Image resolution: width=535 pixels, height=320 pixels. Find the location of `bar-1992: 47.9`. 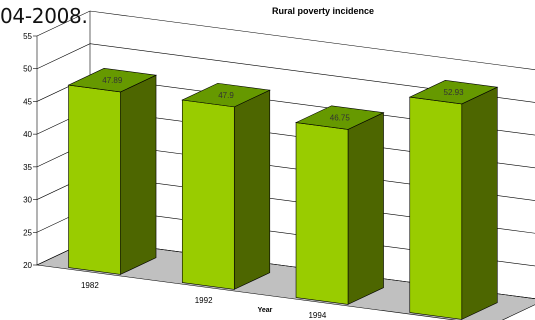

bar-1992: 47.9 is located at coordinates (226, 186).